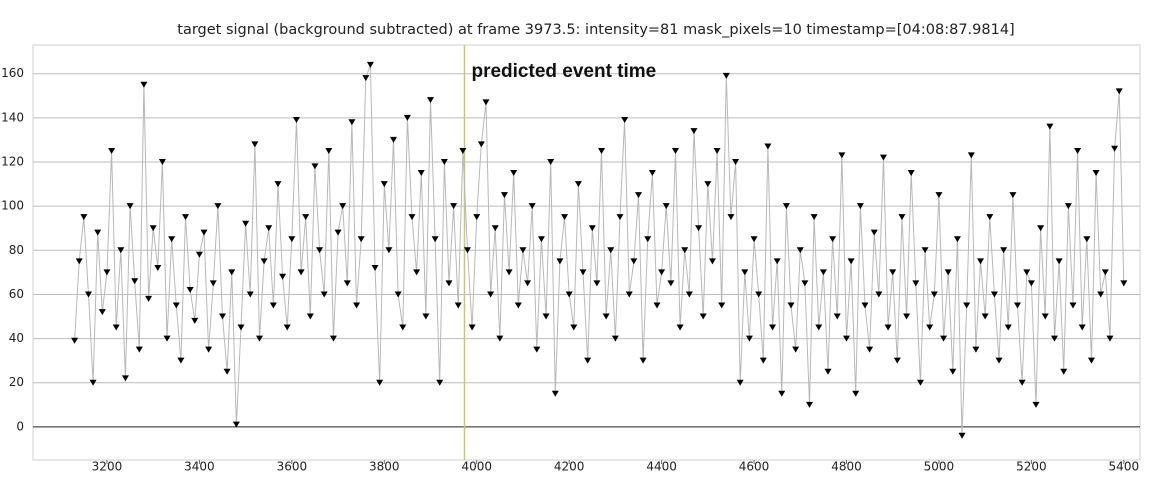 This screenshot has height=488, width=1152. What do you see at coordinates (1031, 467) in the screenshot?
I see `x-tick-label: 5200` at bounding box center [1031, 467].